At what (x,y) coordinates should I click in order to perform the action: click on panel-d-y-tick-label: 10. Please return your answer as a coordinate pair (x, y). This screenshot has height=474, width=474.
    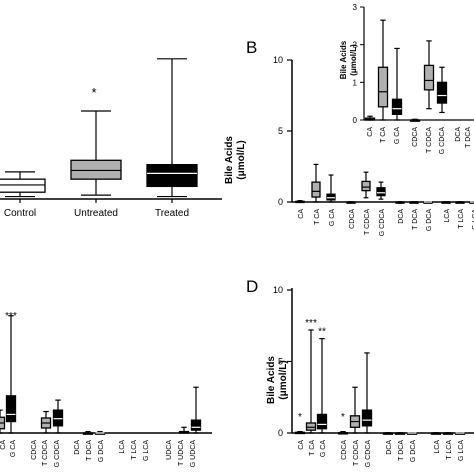
    Looking at the image, I should click on (278, 290).